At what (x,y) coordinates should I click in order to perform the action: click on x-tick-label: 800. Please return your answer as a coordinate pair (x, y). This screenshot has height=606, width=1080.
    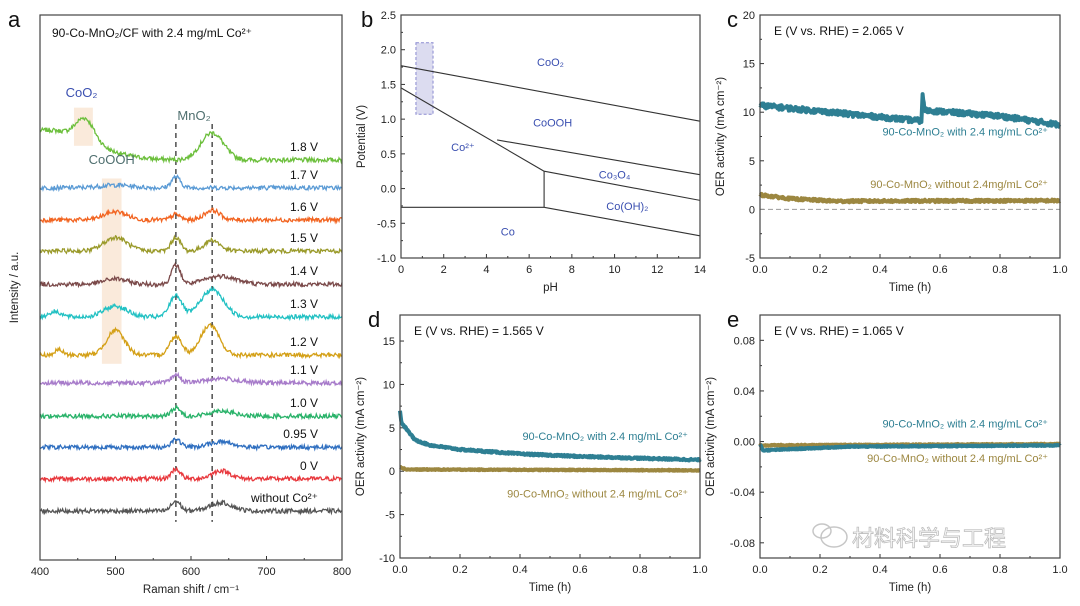
    Looking at the image, I should click on (342, 572).